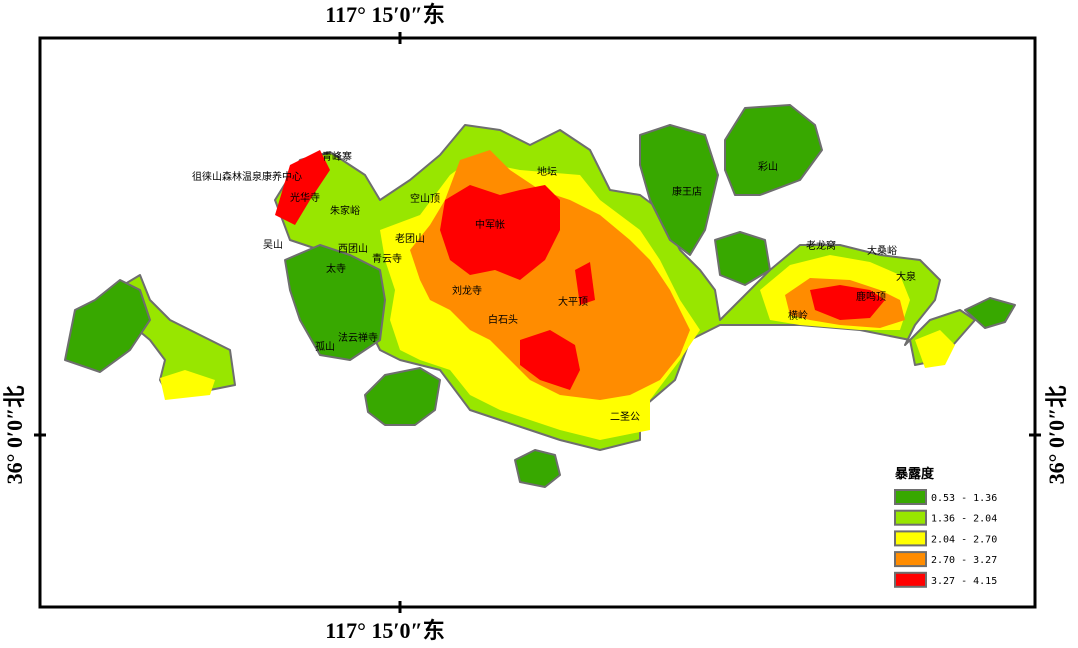  I want to click on place-label: 徂徕山森林温泉康养中心, so click(247, 176).